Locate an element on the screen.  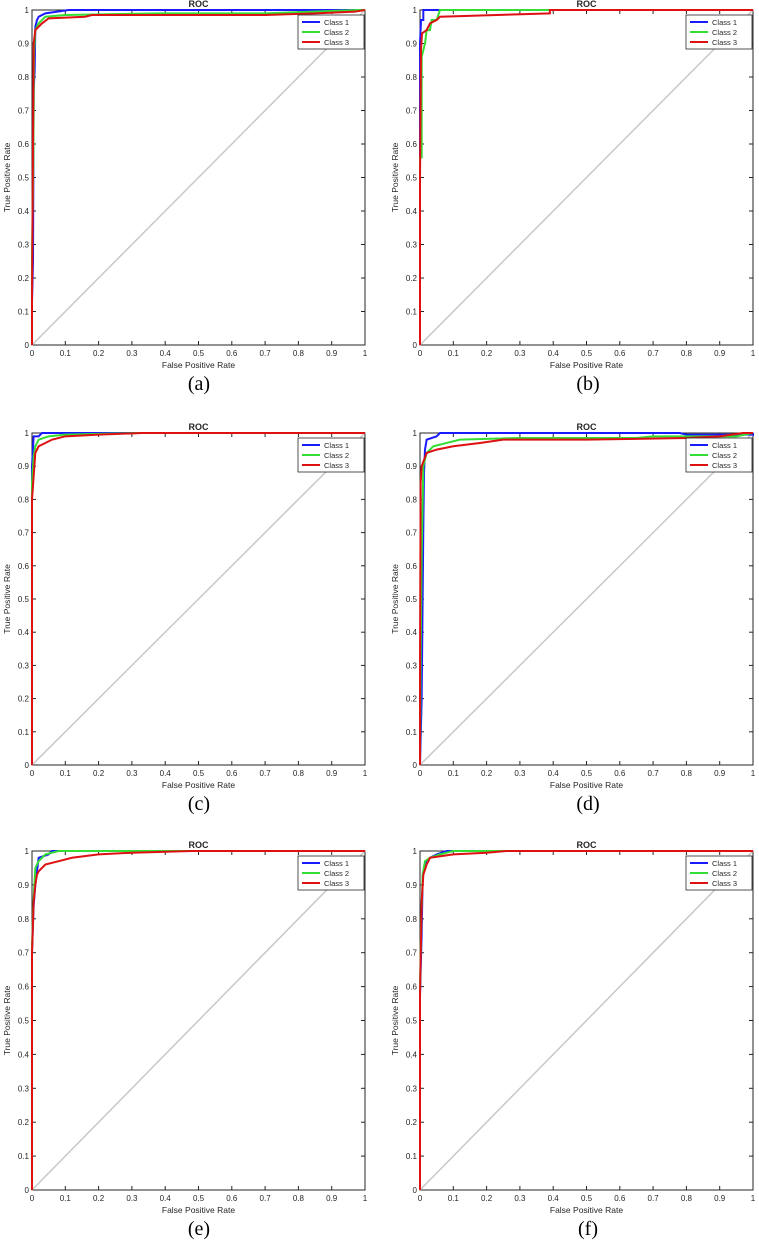
x-axis-label: False Positive Rate is located at coordinates (586, 1210).